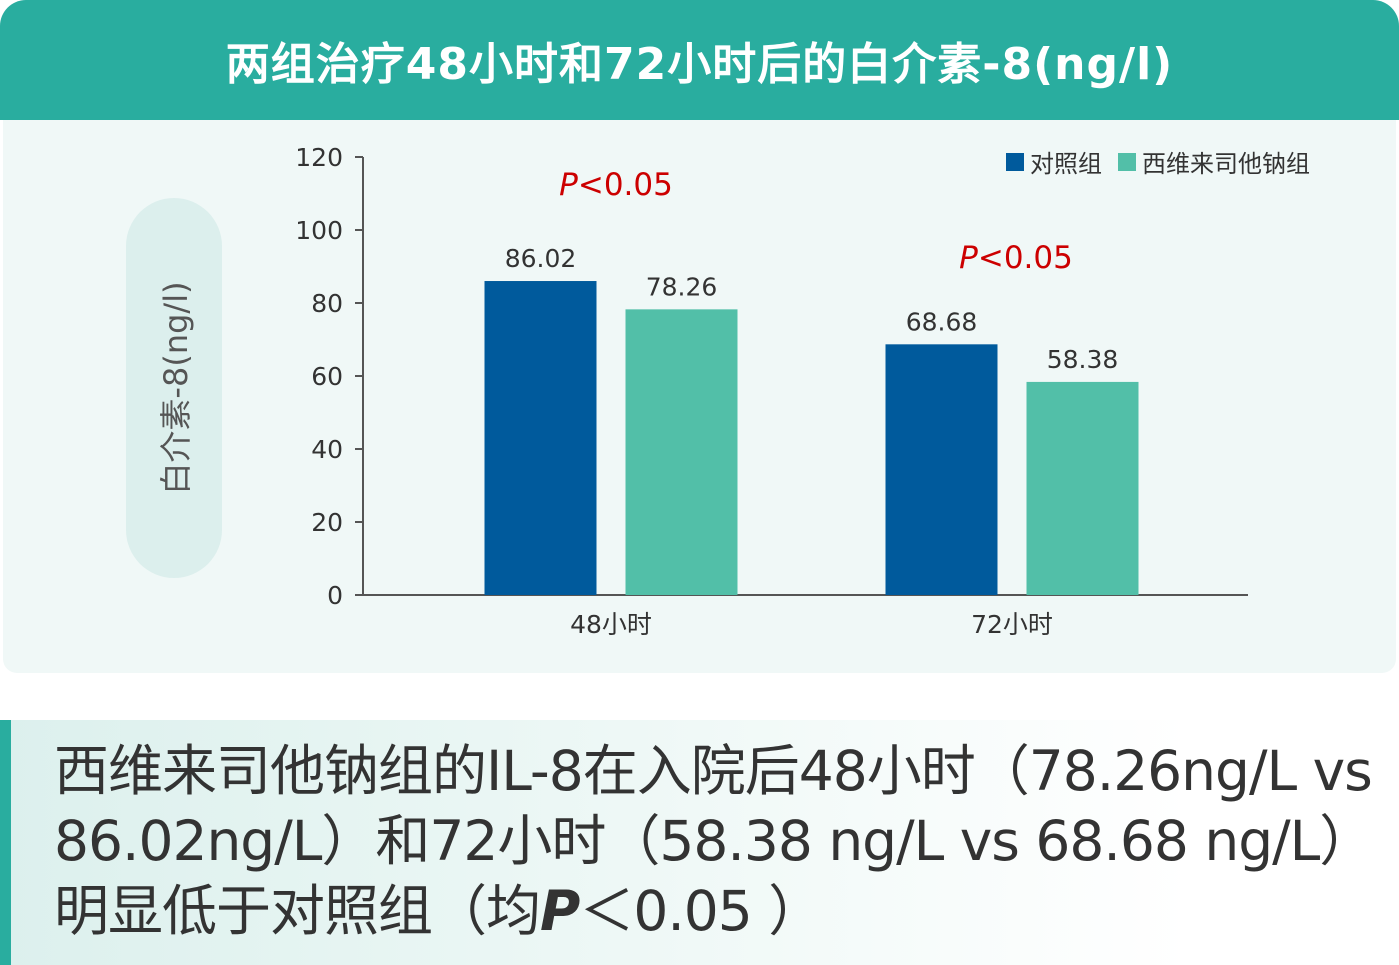 The image size is (1399, 965). Describe the element at coordinates (701, 911) in the screenshot. I see `summary-part2: ＜0.05 ）` at that location.